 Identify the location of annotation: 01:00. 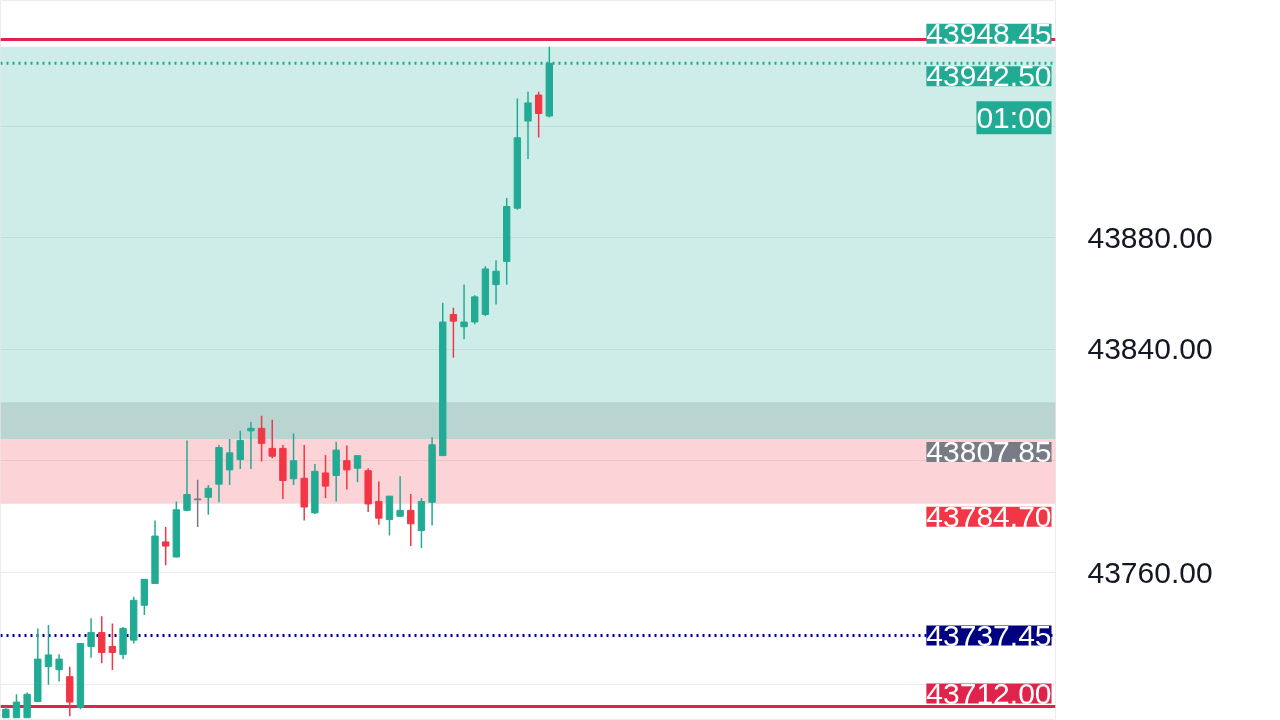
(1014, 118).